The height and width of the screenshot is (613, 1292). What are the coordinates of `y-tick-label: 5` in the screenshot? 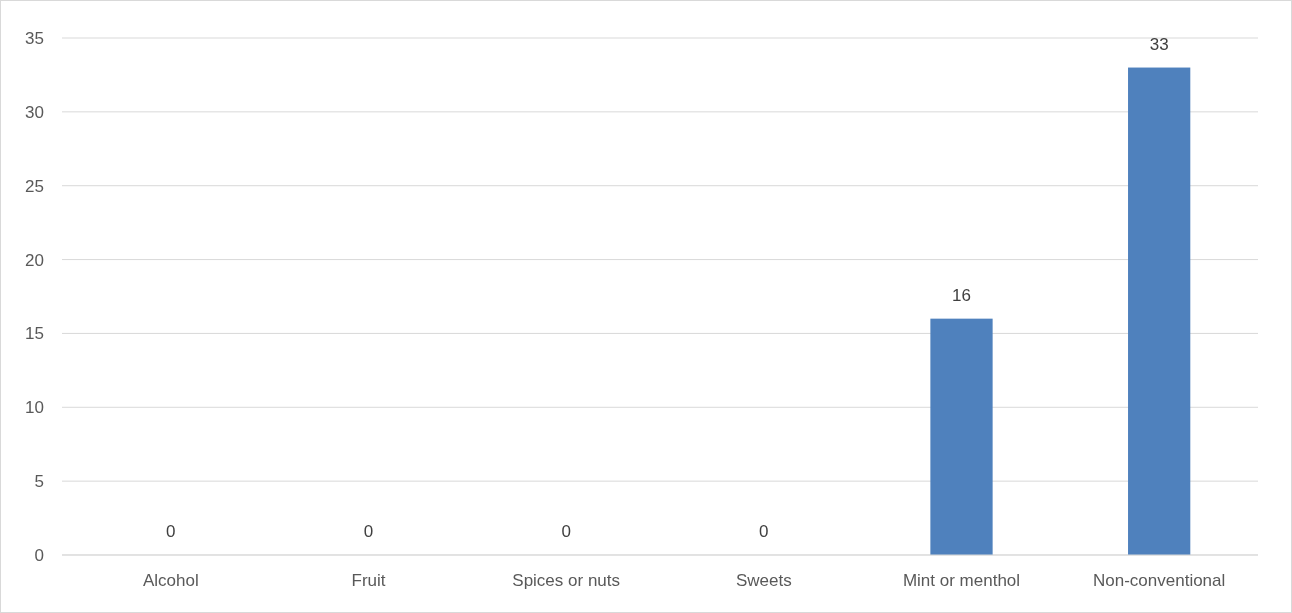 It's located at (39, 482).